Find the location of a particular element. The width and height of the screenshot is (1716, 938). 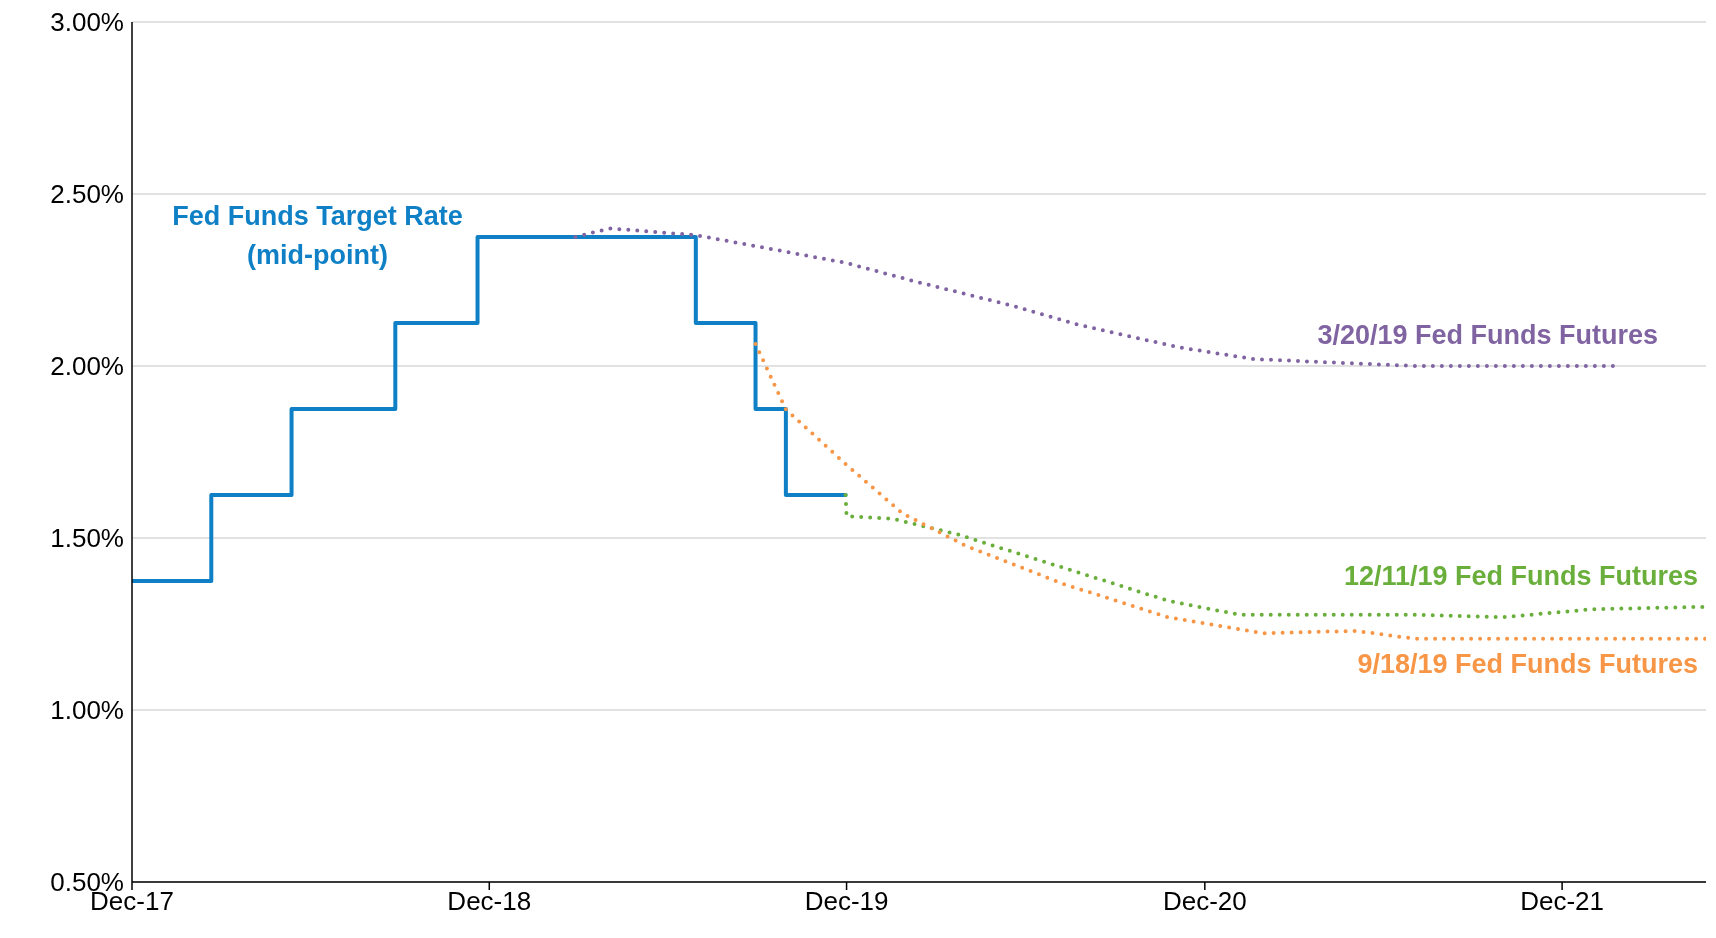

y-tick-label: 3.00% is located at coordinates (87, 22).